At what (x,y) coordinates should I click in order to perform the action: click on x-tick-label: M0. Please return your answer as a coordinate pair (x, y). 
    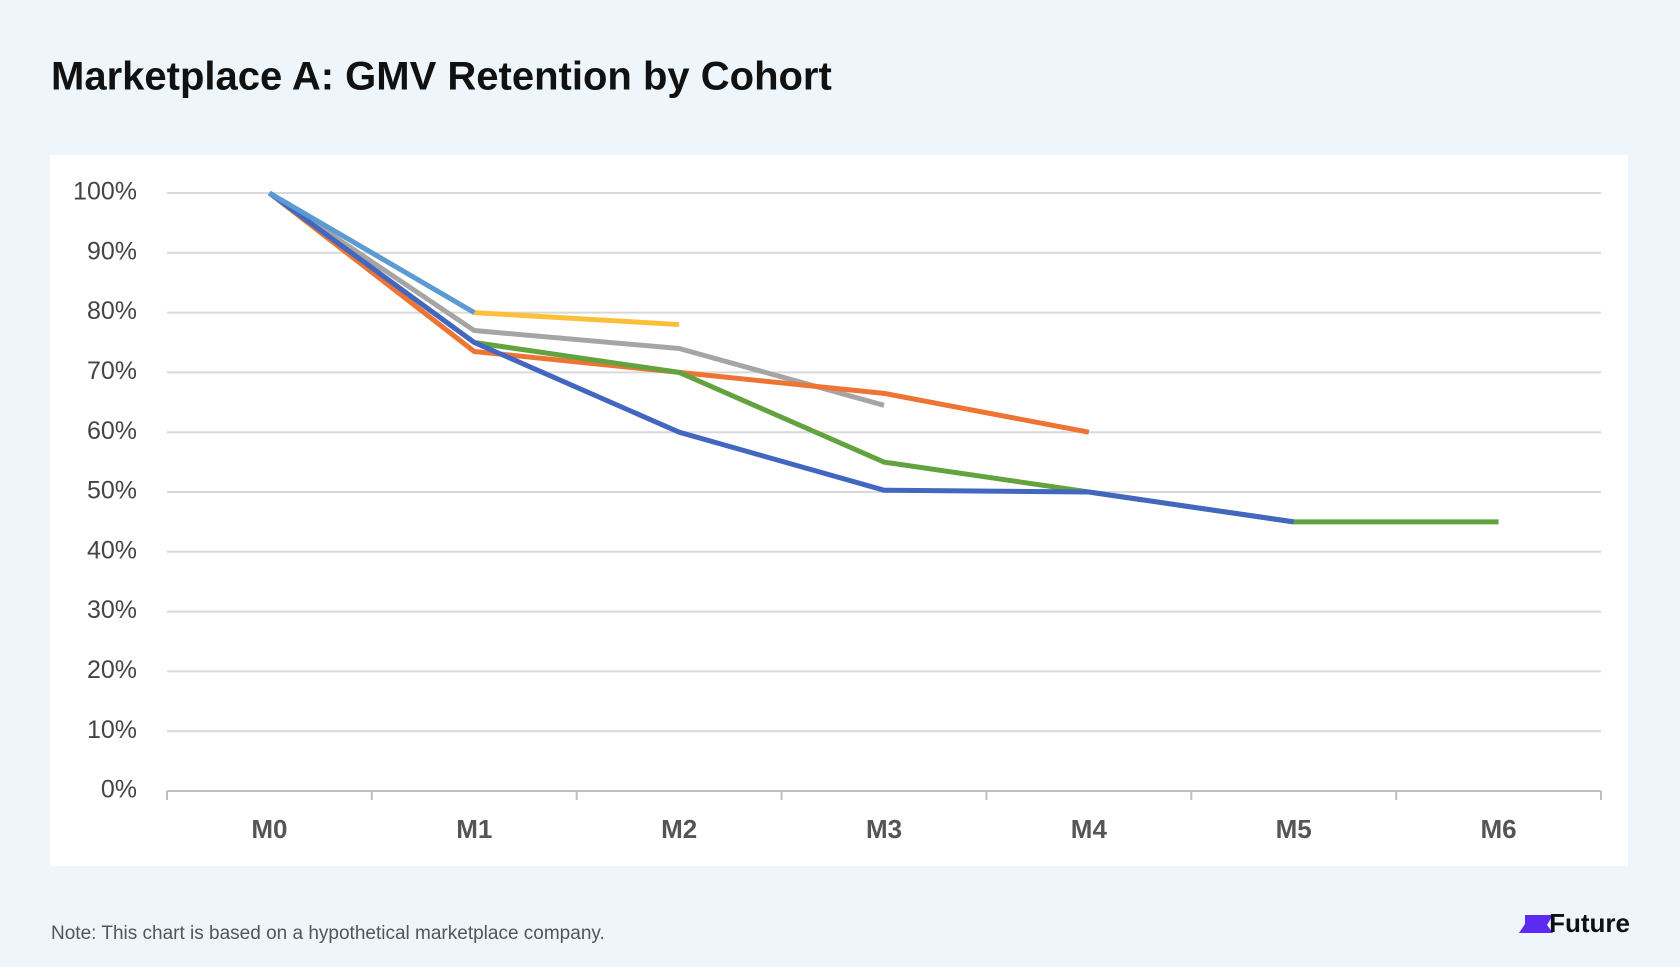
    Looking at the image, I should click on (269, 829).